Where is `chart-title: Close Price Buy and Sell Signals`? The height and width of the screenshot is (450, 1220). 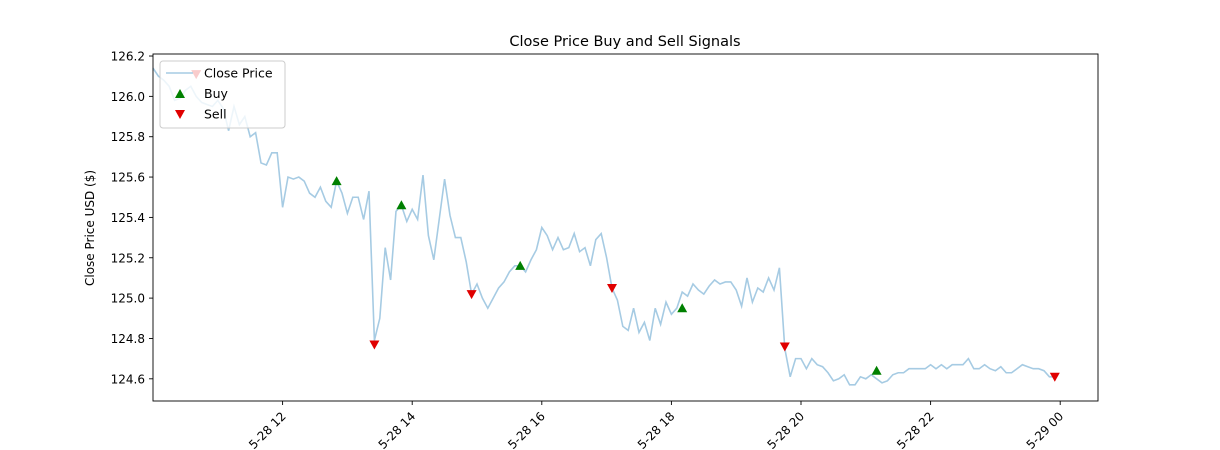
chart-title: Close Price Buy and Sell Signals is located at coordinates (624, 42).